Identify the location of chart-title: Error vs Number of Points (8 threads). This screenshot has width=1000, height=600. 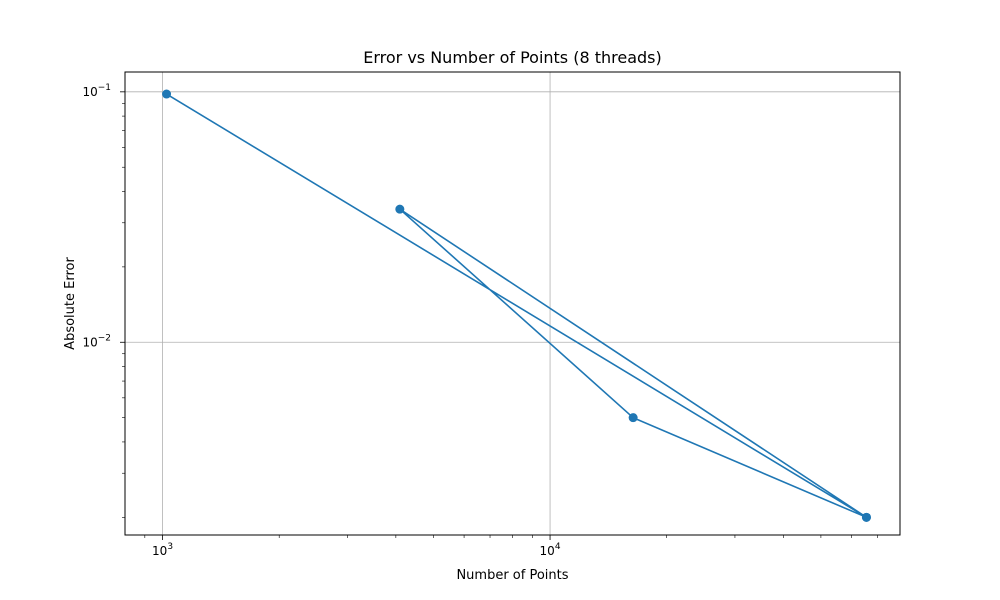
(512, 57).